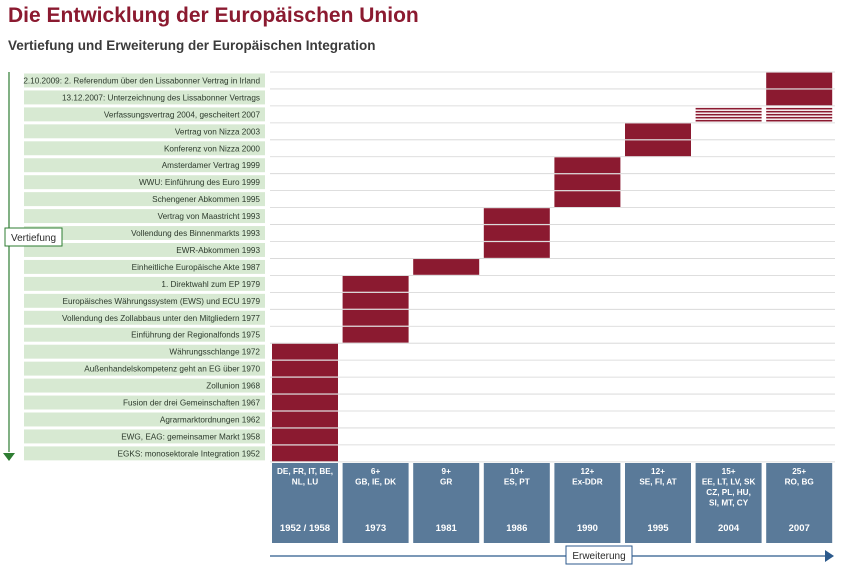  I want to click on column-year-label: 1981, so click(447, 528).